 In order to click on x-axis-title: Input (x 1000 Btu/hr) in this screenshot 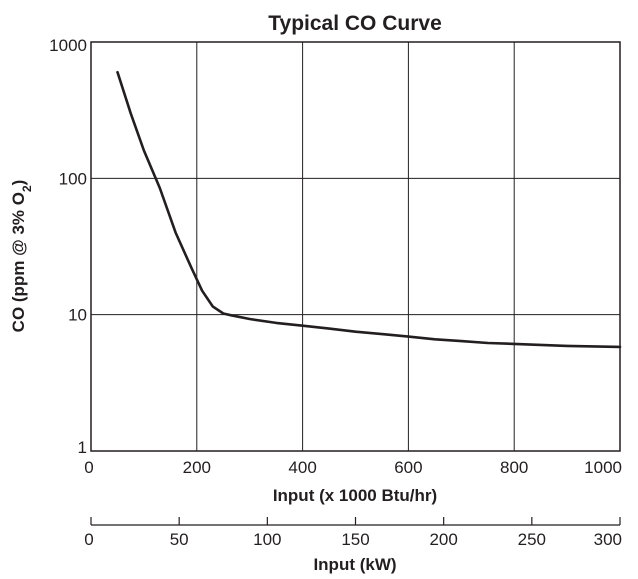, I will do `click(355, 495)`.